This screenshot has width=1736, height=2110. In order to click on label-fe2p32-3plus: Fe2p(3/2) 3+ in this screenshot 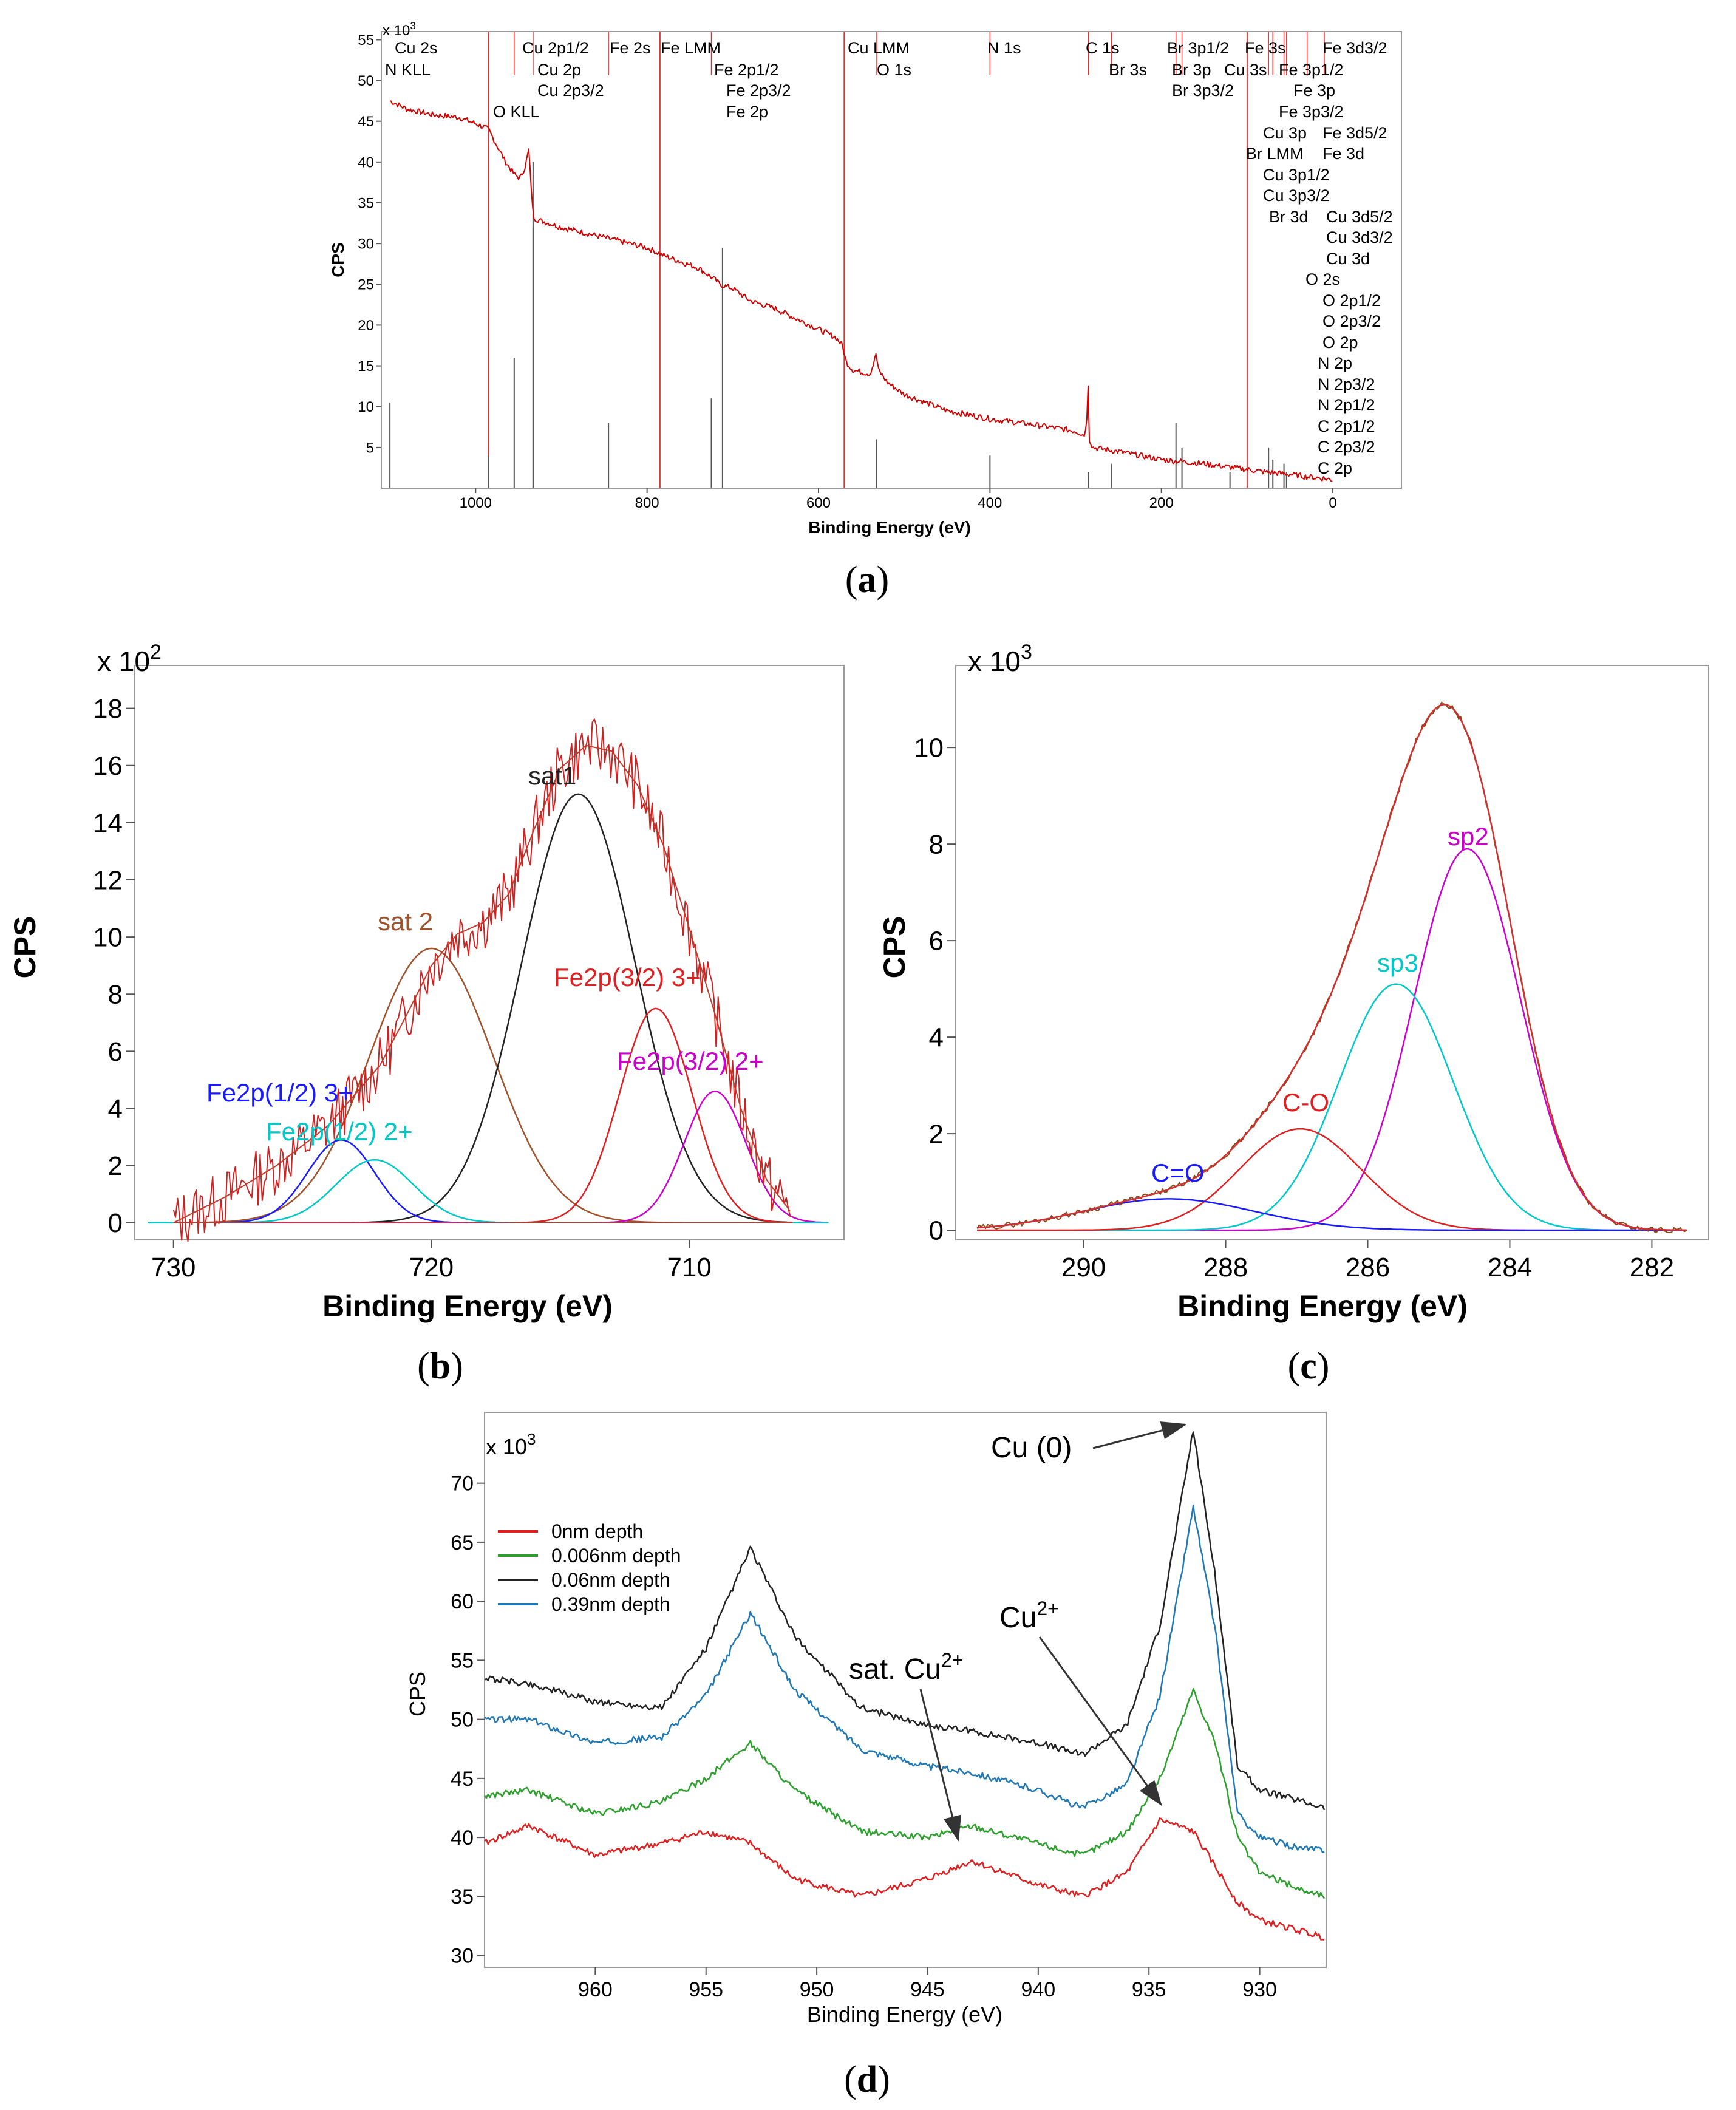, I will do `click(627, 977)`.